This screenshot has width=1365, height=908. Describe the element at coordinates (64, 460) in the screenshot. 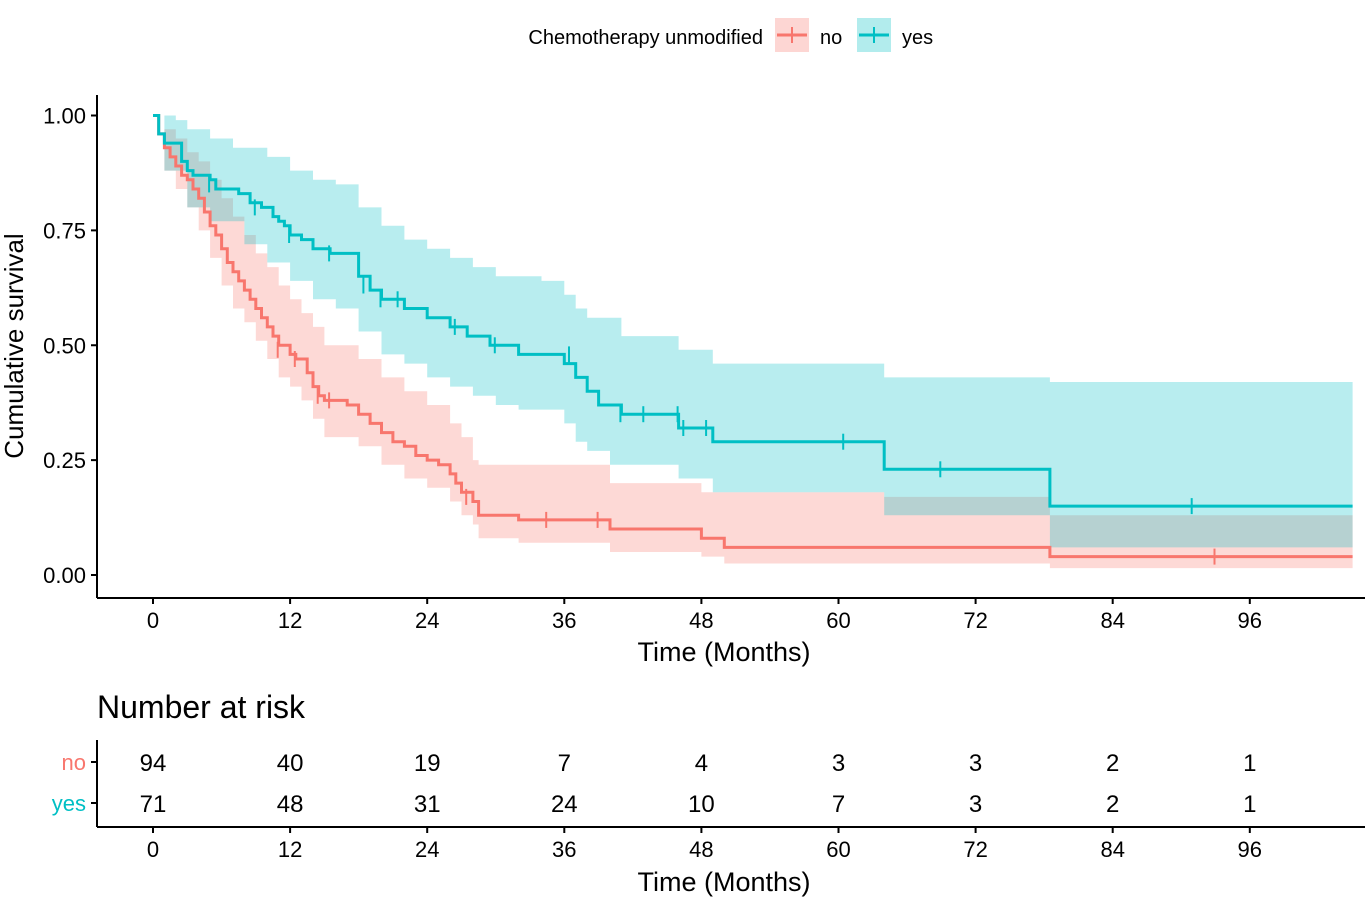

I see `y-tick-label: 0.25` at that location.